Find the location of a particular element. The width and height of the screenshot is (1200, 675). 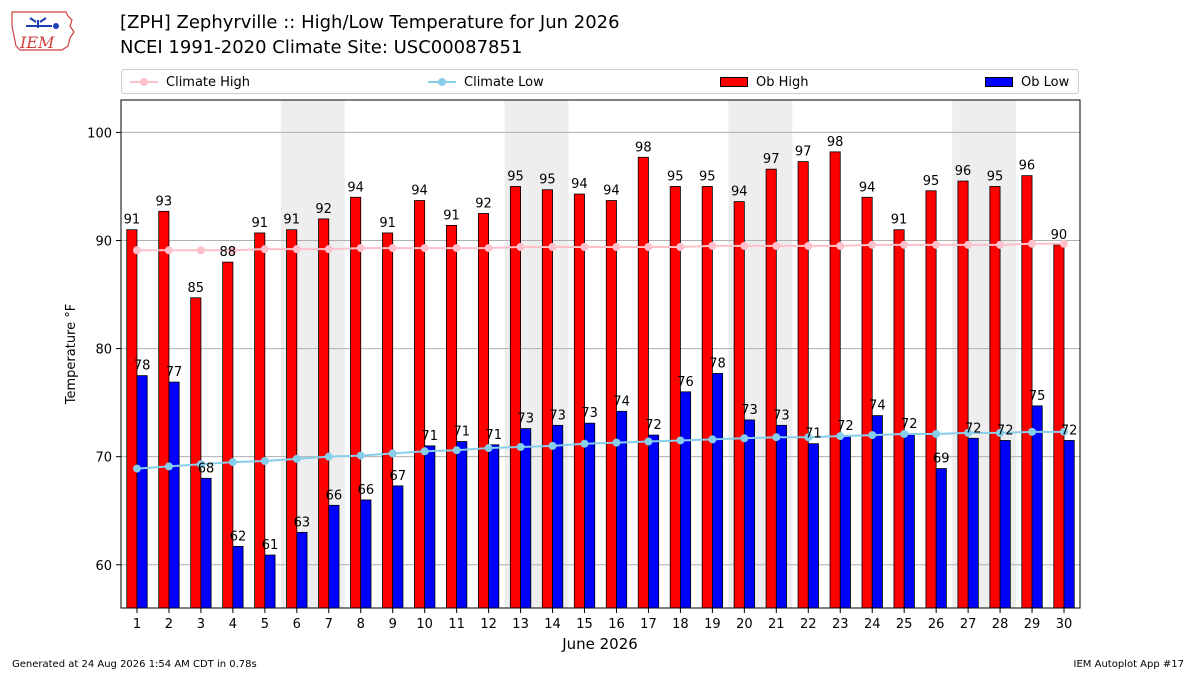

ob-high-label-19: 95 is located at coordinates (707, 176).